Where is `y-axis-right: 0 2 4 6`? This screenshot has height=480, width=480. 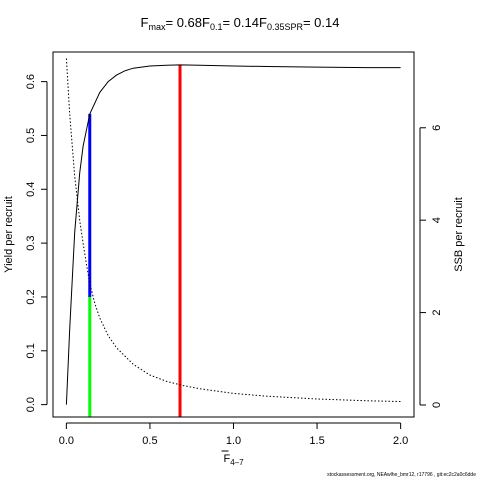 y-axis-right: 0 2 4 6 is located at coordinates (431, 266).